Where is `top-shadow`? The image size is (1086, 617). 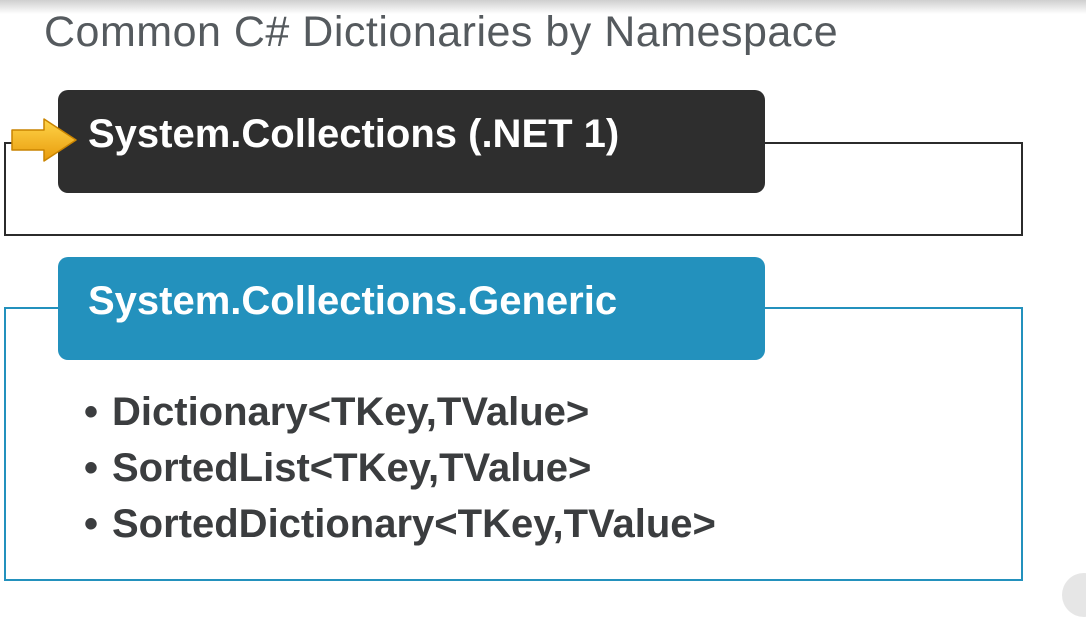
top-shadow is located at coordinates (543, 7).